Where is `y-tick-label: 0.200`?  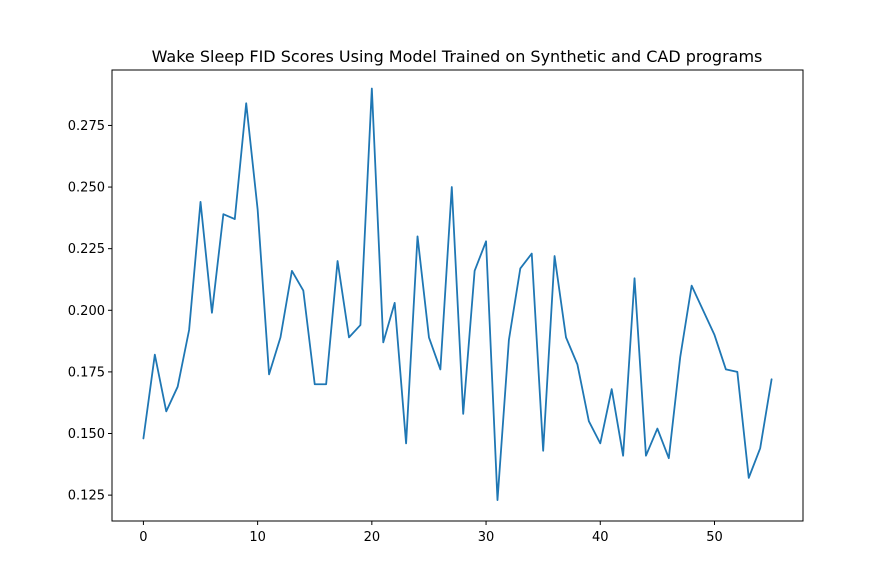 y-tick-label: 0.200 is located at coordinates (86, 311).